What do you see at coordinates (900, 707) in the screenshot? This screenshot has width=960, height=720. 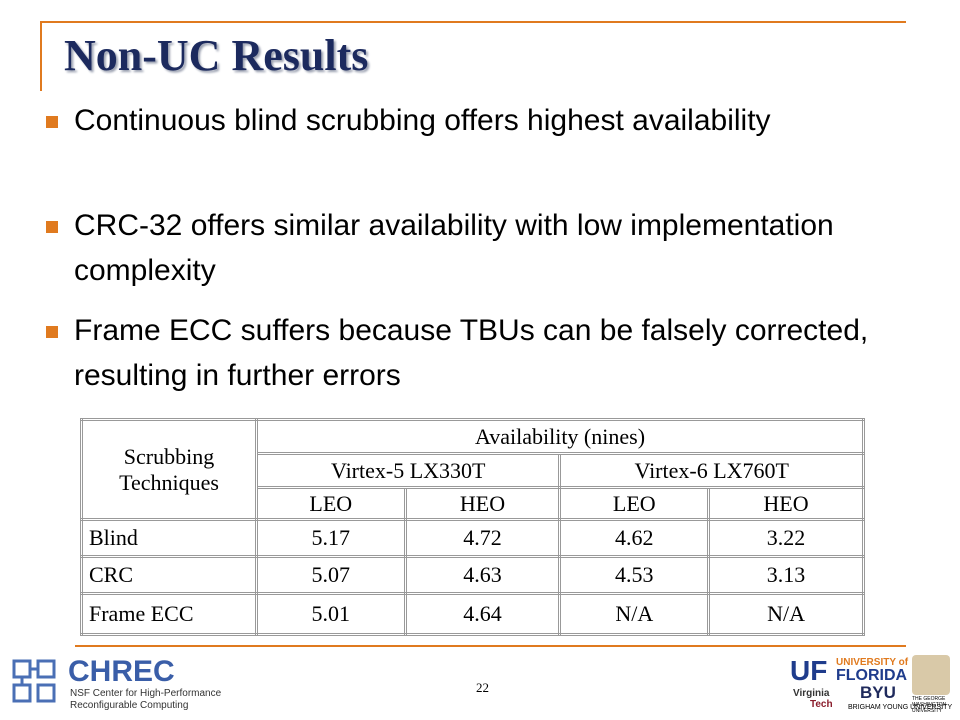 I see `byu-text: BRIGHAM YOUNG UNIVERSITY` at bounding box center [900, 707].